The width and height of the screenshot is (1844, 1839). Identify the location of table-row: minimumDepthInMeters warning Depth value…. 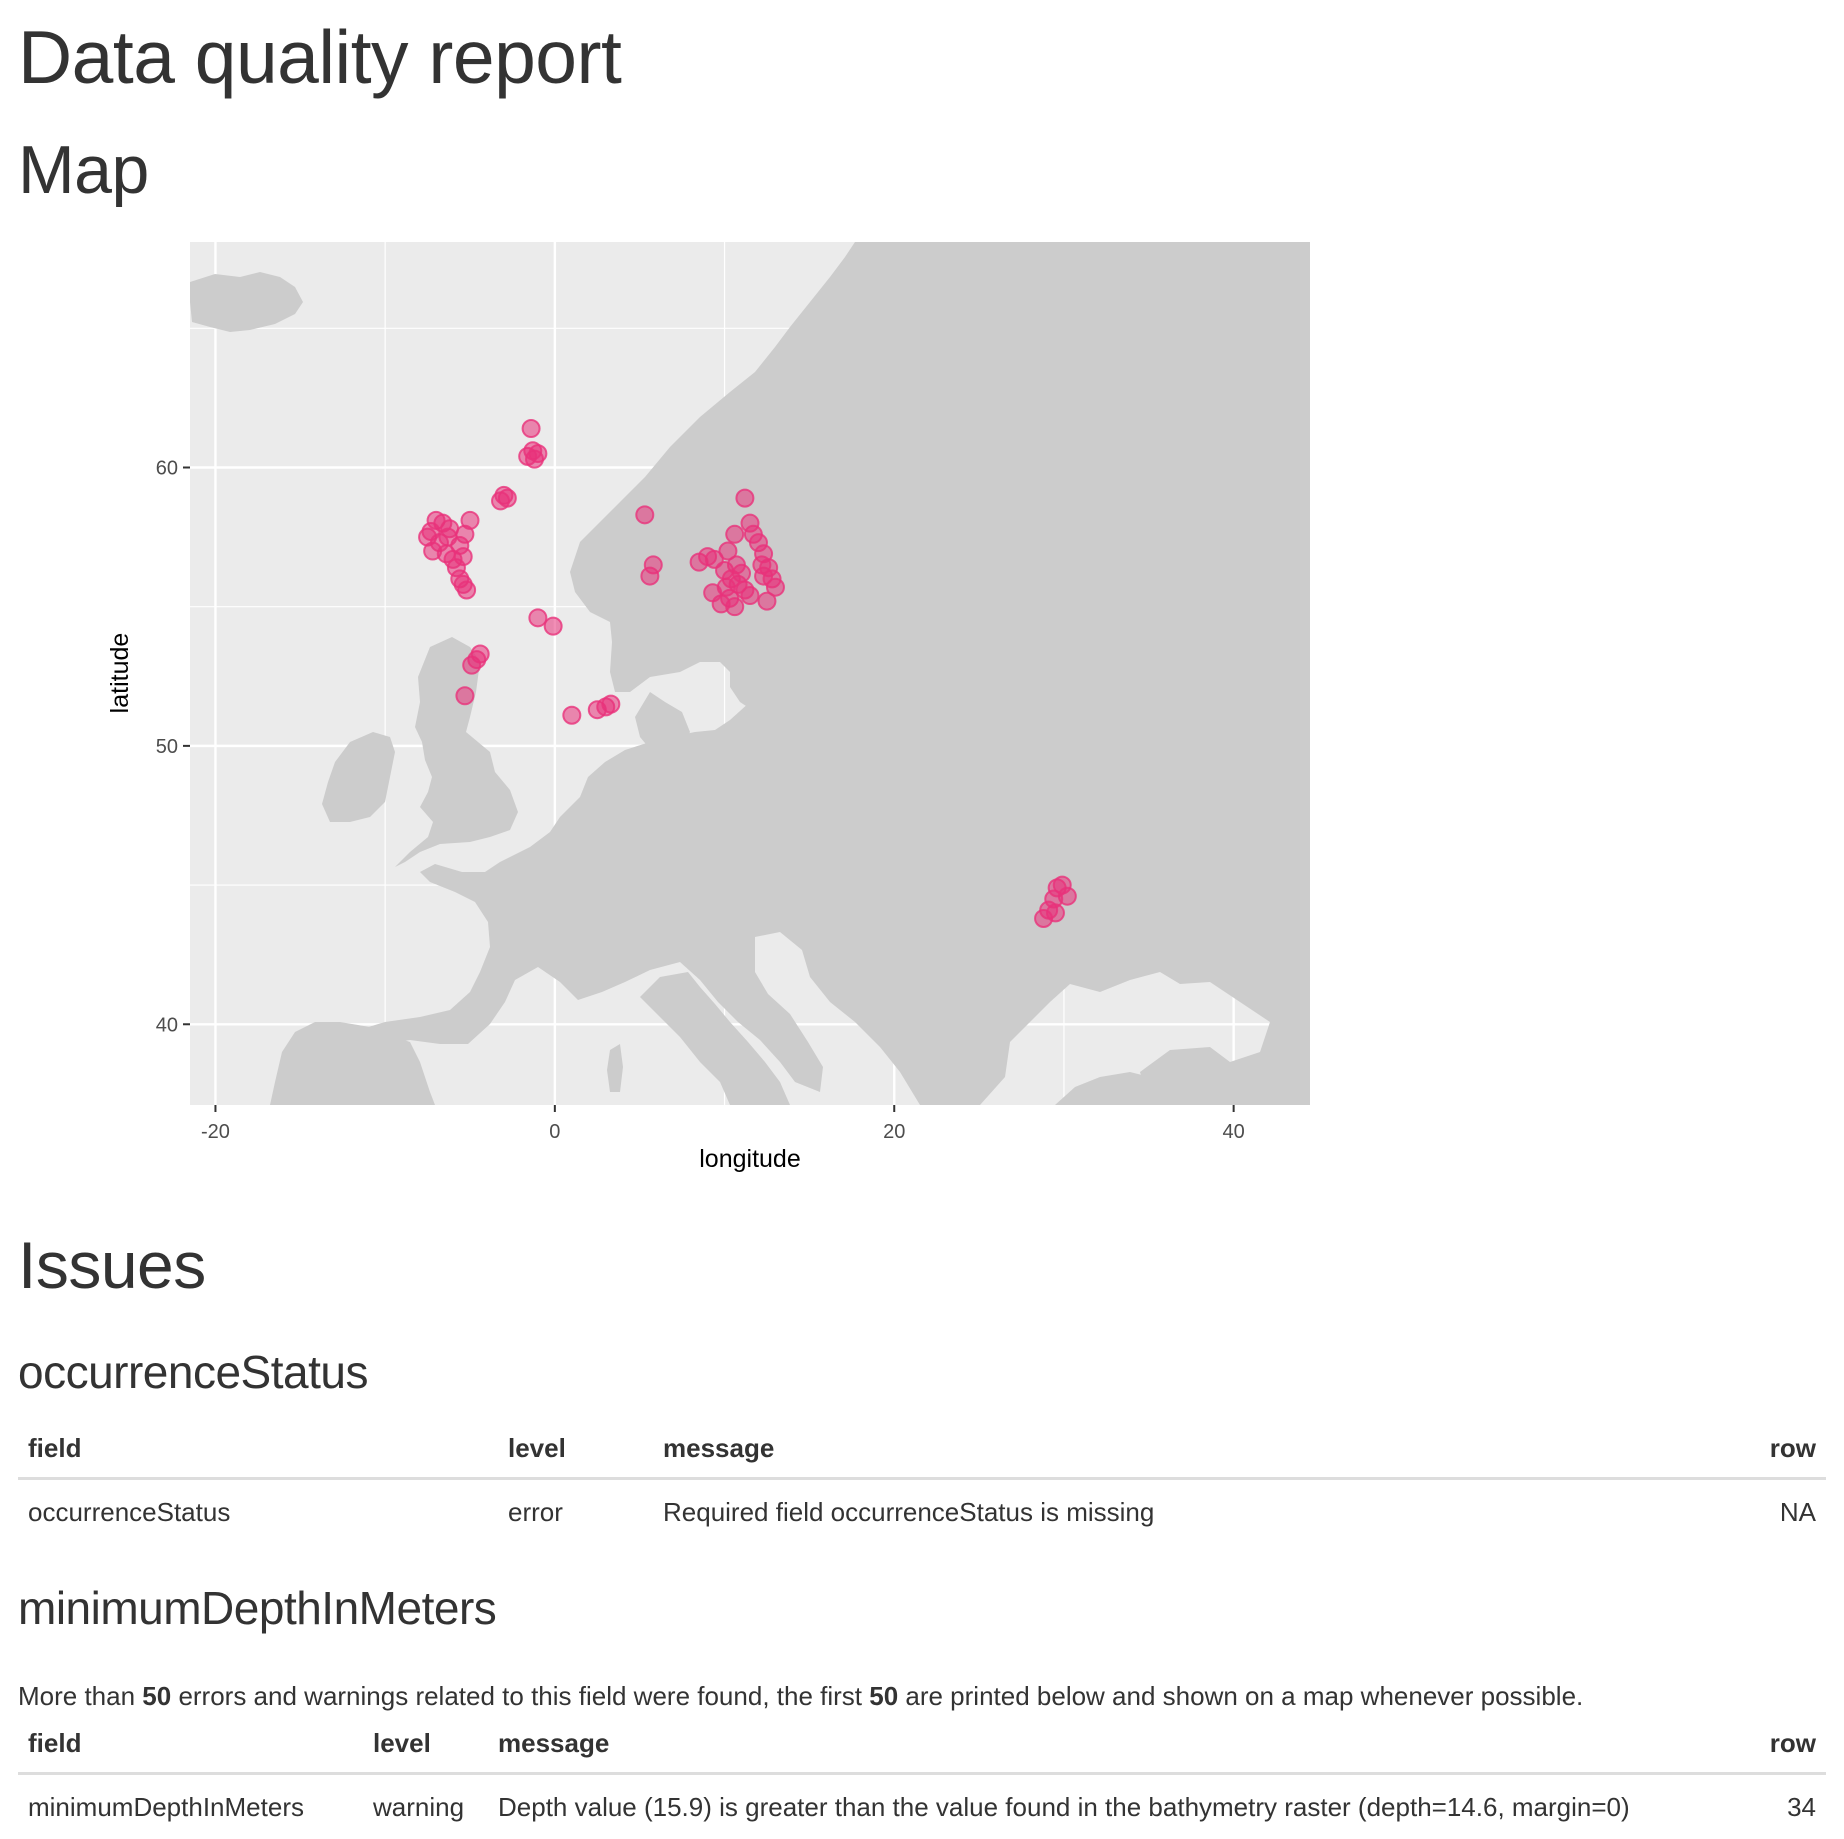
(922, 1806).